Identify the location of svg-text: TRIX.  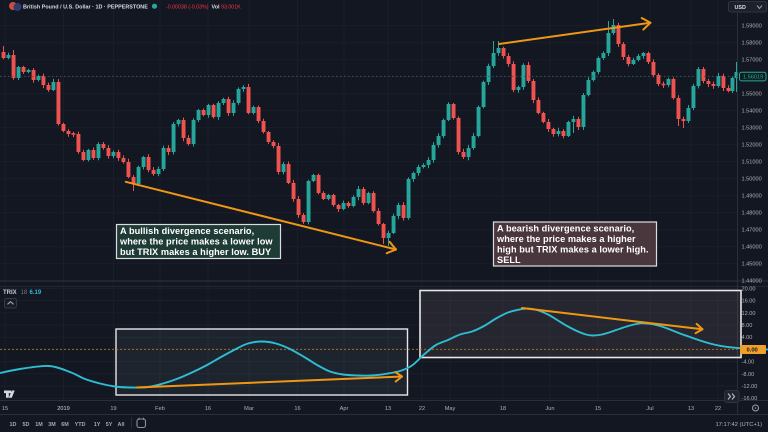
(10, 293).